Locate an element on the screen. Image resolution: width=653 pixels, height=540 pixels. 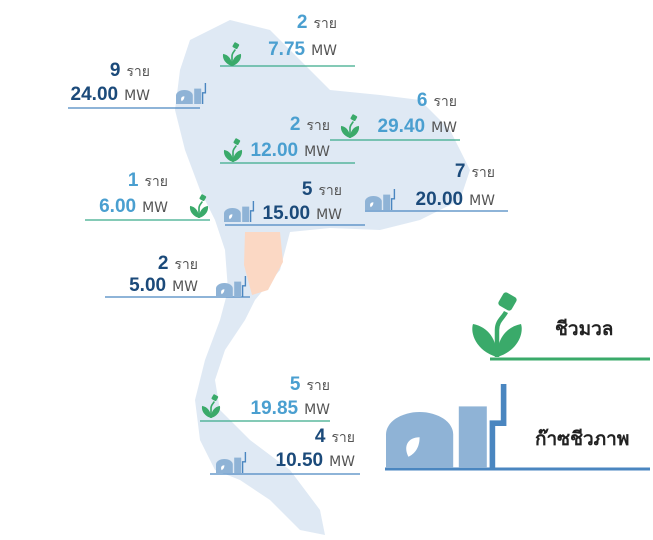
mw: 6.00 is located at coordinates (117, 206).